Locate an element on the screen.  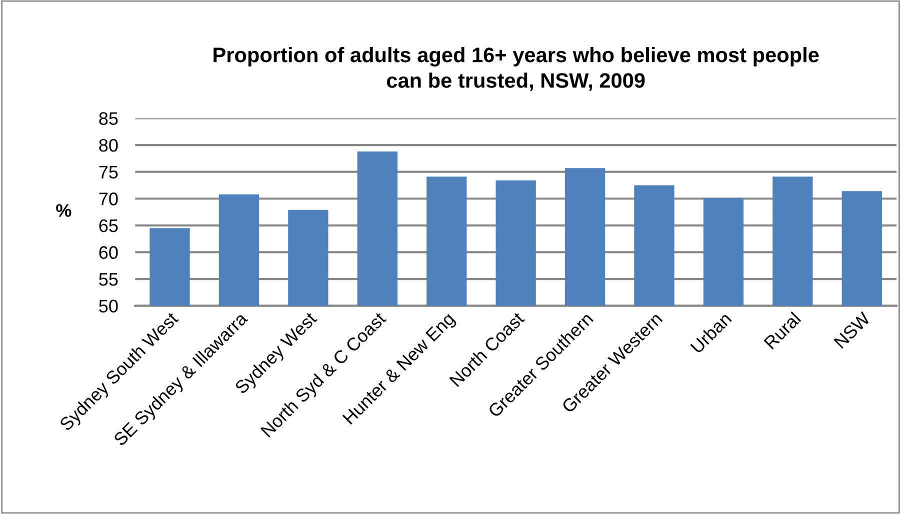
y-tick-label: 80 is located at coordinates (108, 145).